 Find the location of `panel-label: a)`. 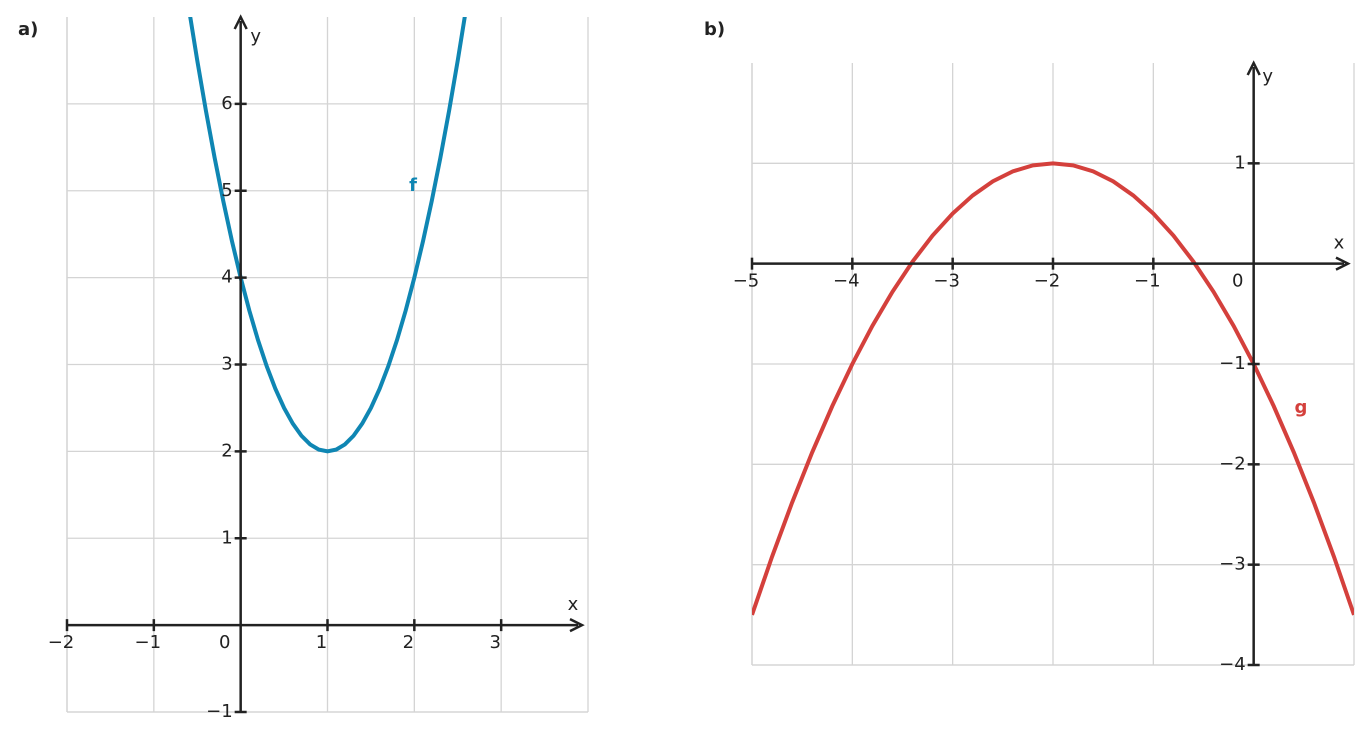

panel-label: a) is located at coordinates (28, 29).